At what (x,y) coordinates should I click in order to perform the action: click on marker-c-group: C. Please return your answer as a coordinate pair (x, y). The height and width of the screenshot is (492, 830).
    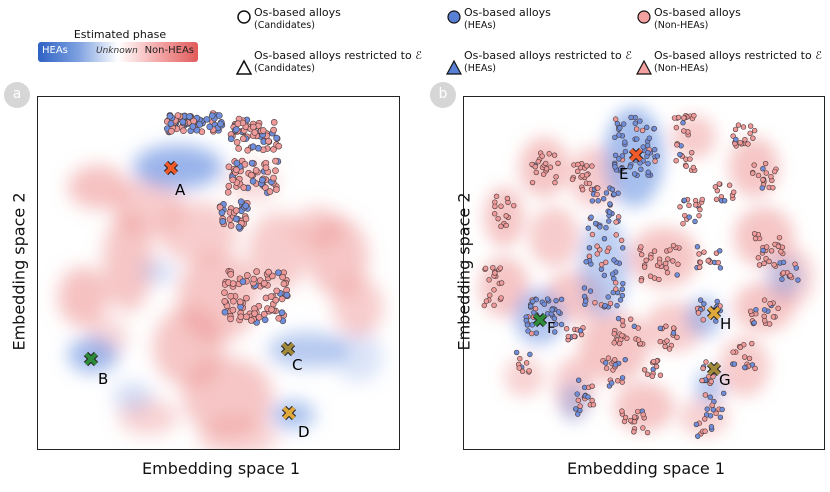
    Looking at the image, I should click on (291, 357).